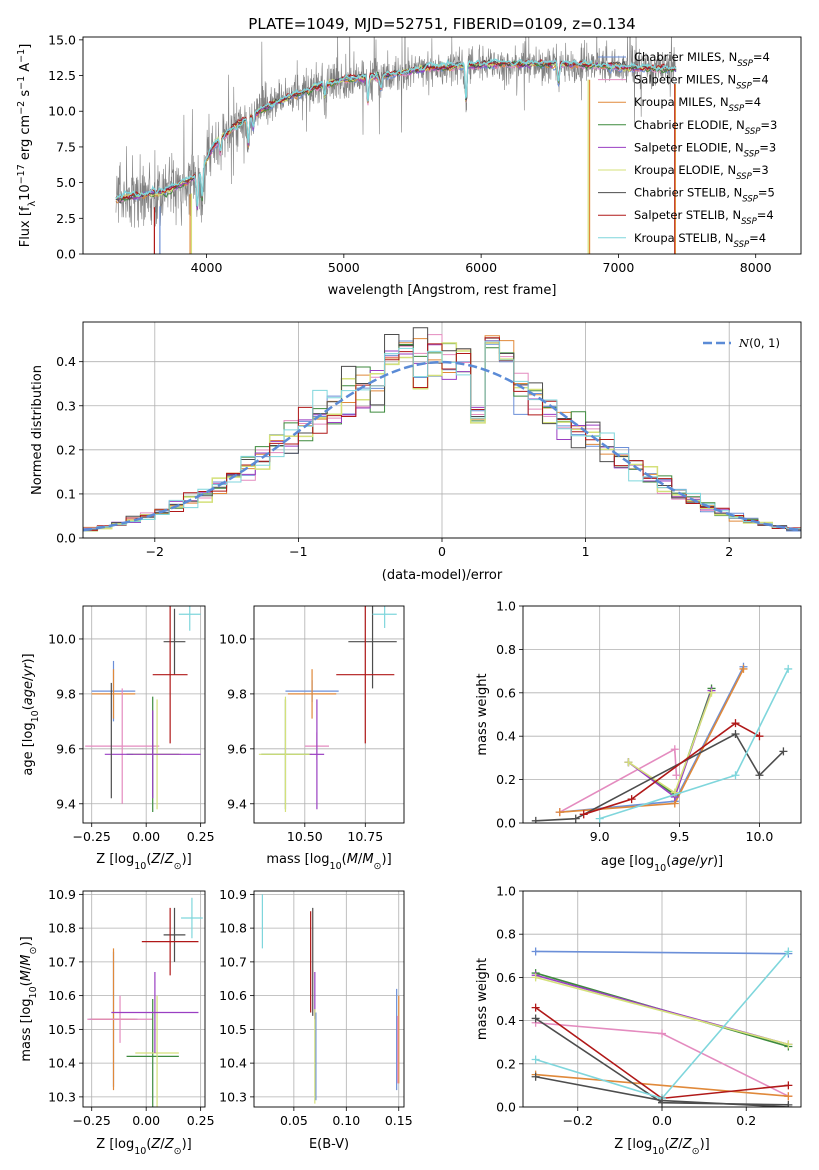 Image resolution: width=819 pixels, height=1170 pixels. I want to click on residuals-ytick-label: 0.4, so click(66, 361).